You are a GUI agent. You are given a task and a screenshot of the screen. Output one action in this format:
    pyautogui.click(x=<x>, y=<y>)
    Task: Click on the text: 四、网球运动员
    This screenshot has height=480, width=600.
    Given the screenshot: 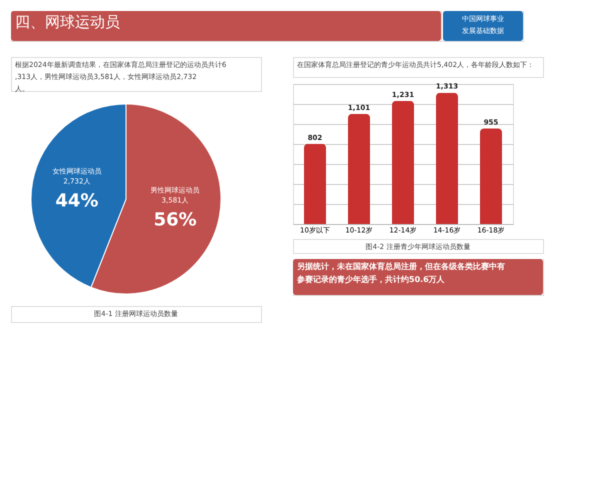 What is the action you would take?
    pyautogui.click(x=67, y=22)
    